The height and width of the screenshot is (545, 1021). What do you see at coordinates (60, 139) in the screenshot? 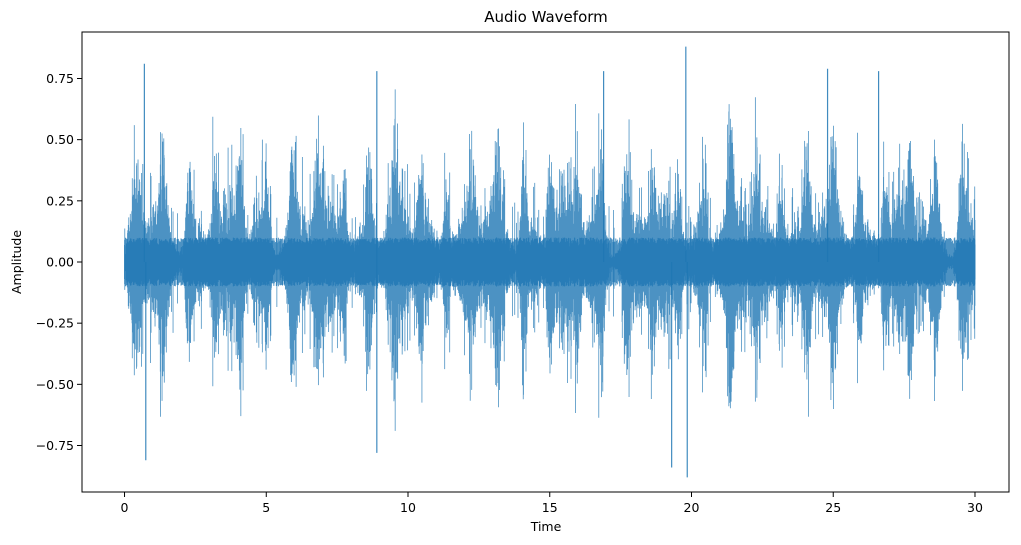
I see `y-tick-label-5: 0.50` at bounding box center [60, 139].